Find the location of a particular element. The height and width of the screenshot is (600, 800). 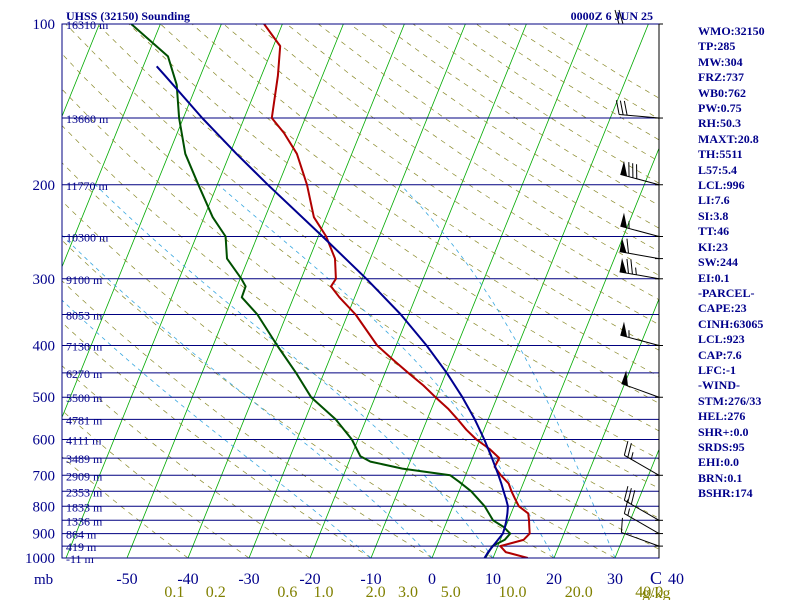

stability-index-item: LCL:996 is located at coordinates (721, 185).